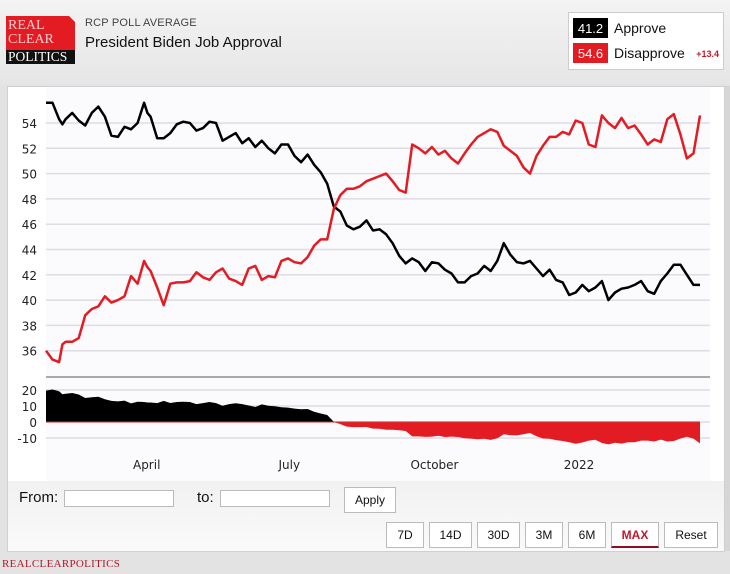 This screenshot has height=574, width=730. Describe the element at coordinates (691, 535) in the screenshot. I see `reset-button: Reset` at that location.